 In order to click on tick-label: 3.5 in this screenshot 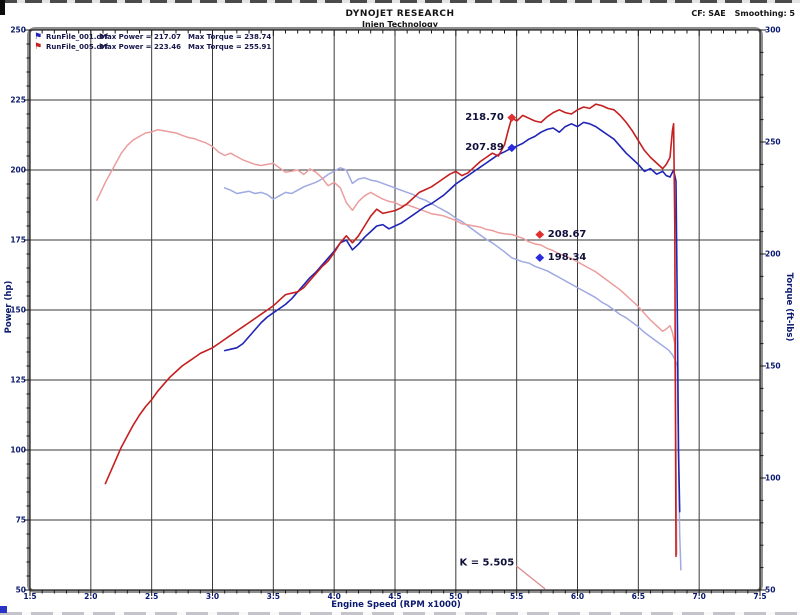, I will do `click(273, 596)`.